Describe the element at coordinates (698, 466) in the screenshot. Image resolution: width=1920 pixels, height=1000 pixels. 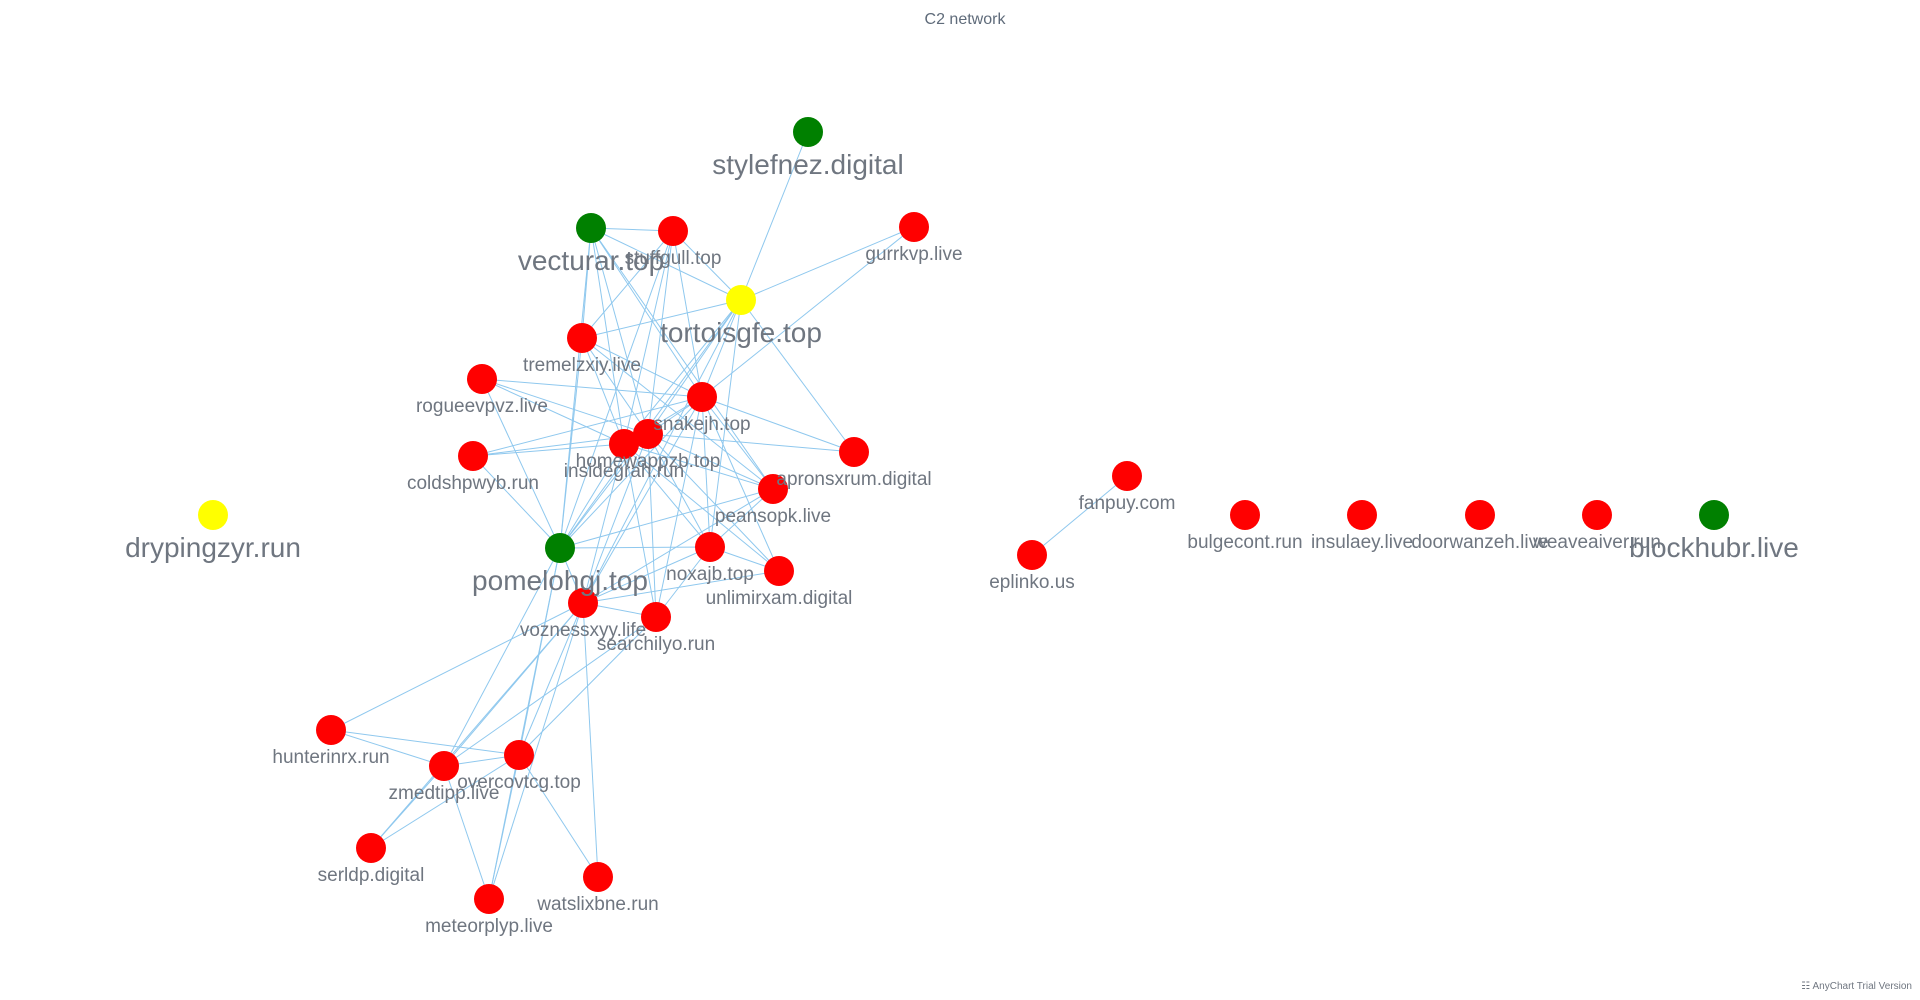
I see `edge-insidegrah-run-peansopk-live` at that location.